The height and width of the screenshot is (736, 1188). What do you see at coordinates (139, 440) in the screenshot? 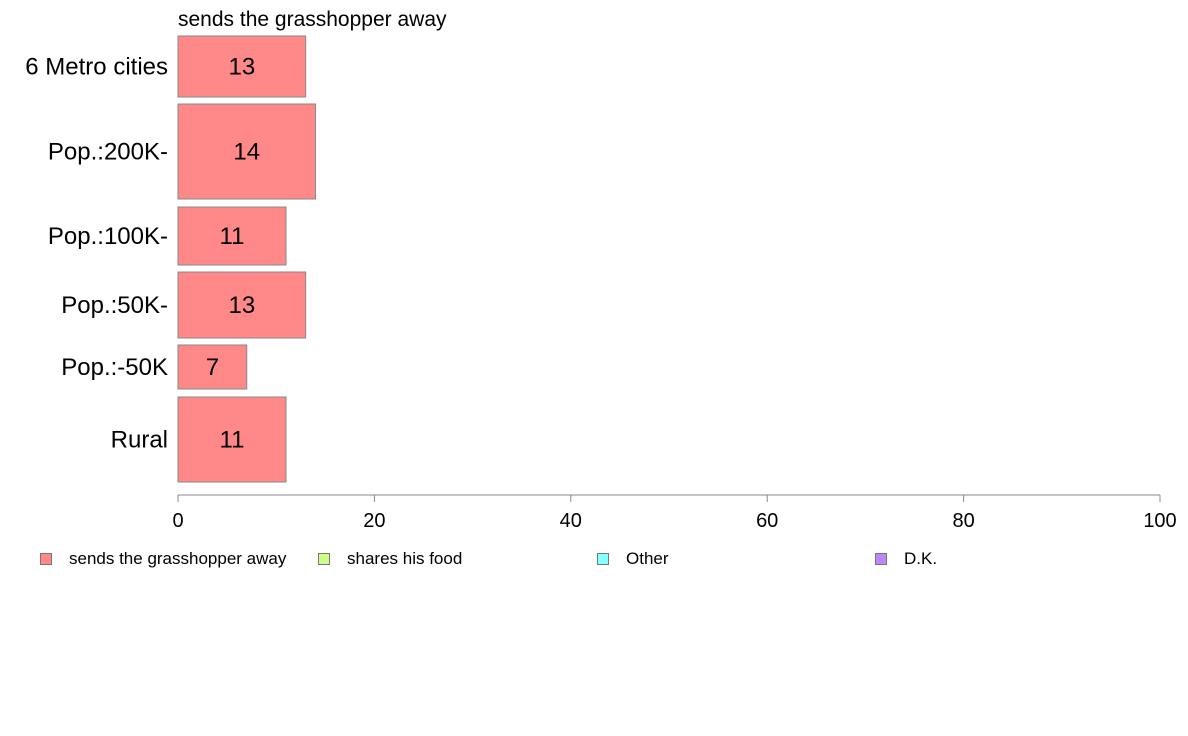
I see `category-label: Rural` at bounding box center [139, 440].